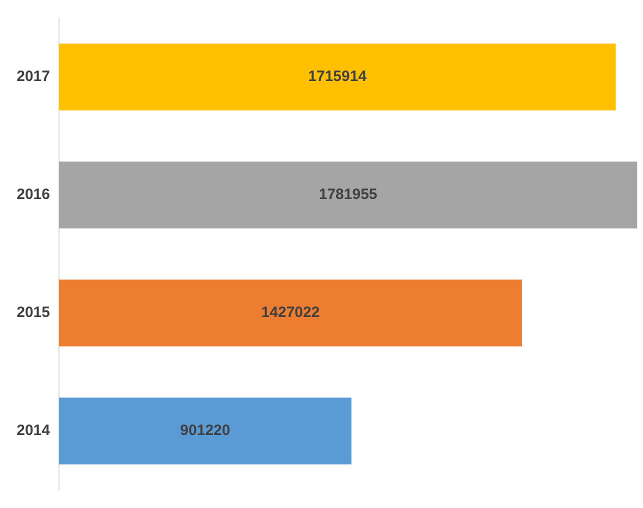 This screenshot has height=508, width=643. I want to click on y-tick-label: 2014, so click(33, 431).